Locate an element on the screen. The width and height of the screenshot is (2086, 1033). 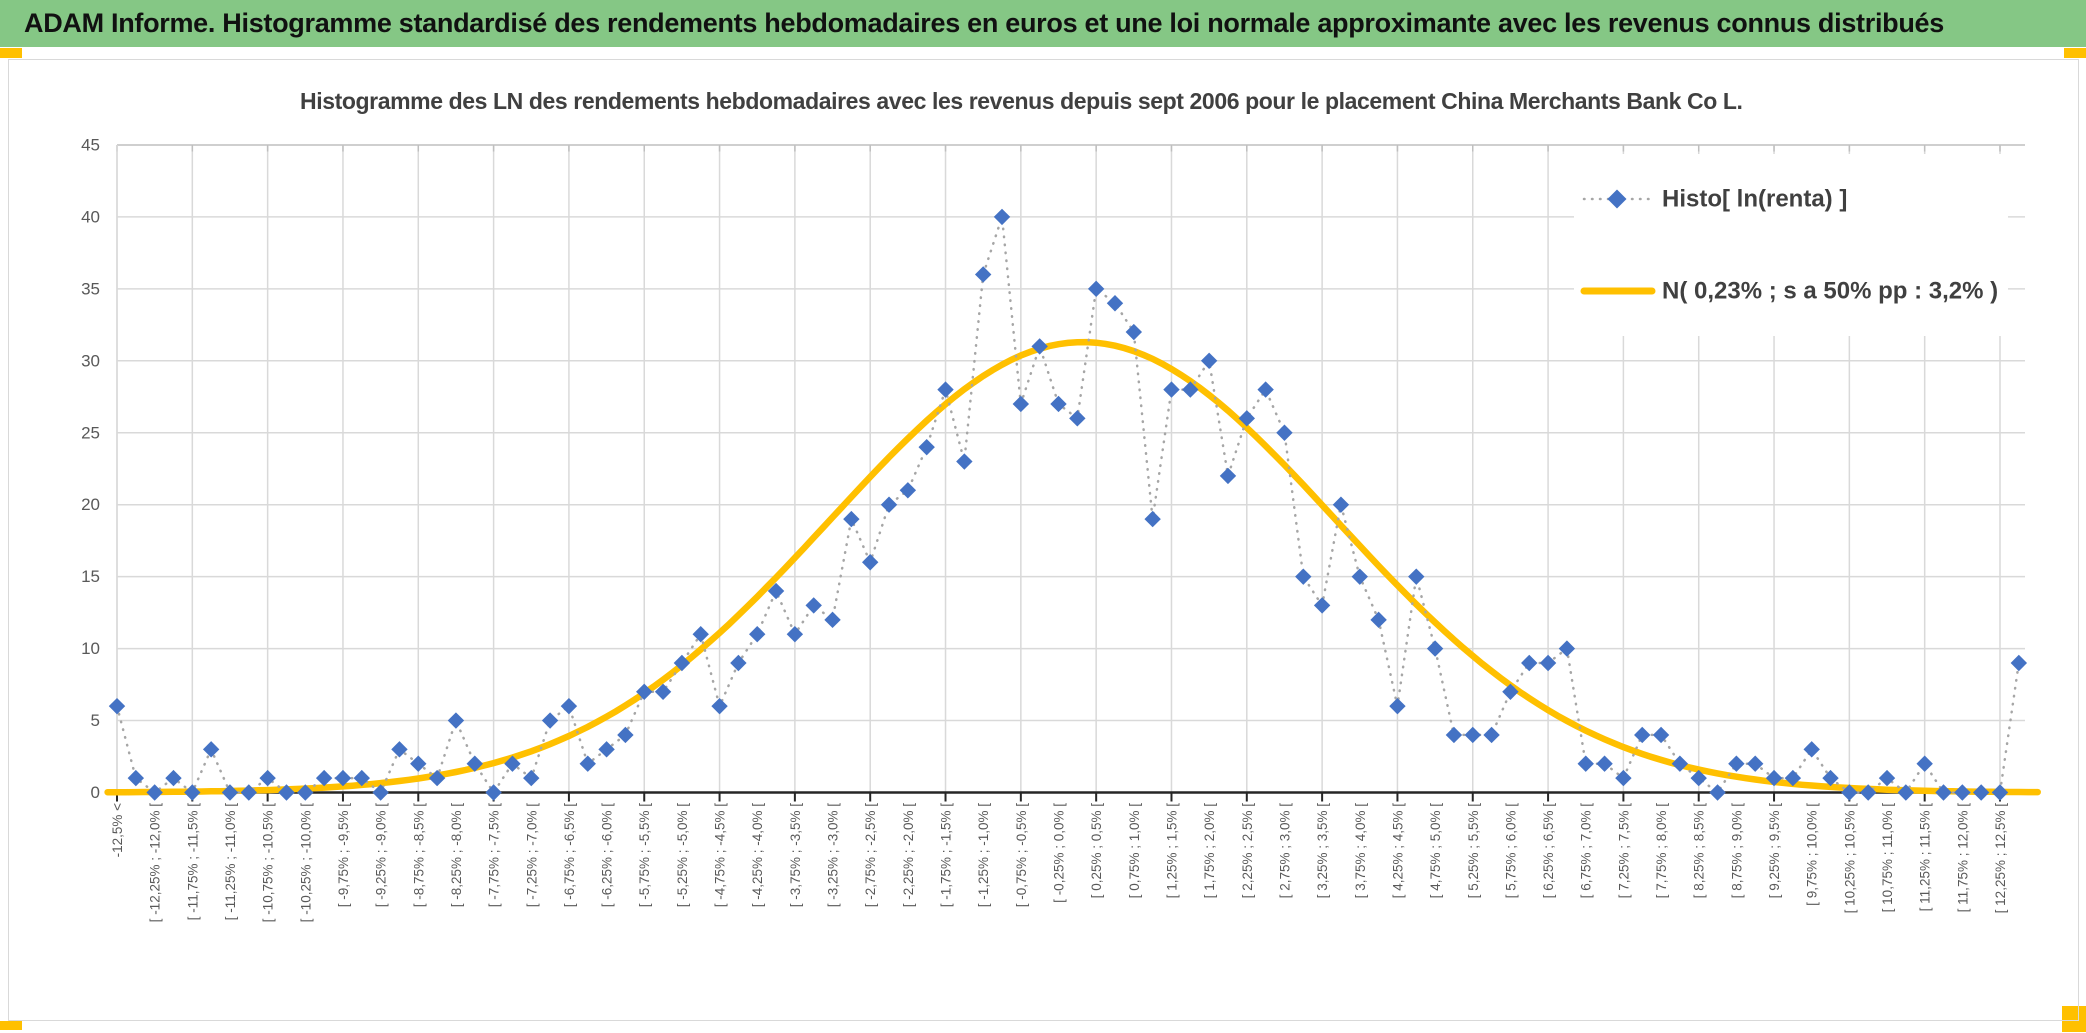
x-axis-label: [ 5,75% ; 6,0% [ is located at coordinates (1510, 851).